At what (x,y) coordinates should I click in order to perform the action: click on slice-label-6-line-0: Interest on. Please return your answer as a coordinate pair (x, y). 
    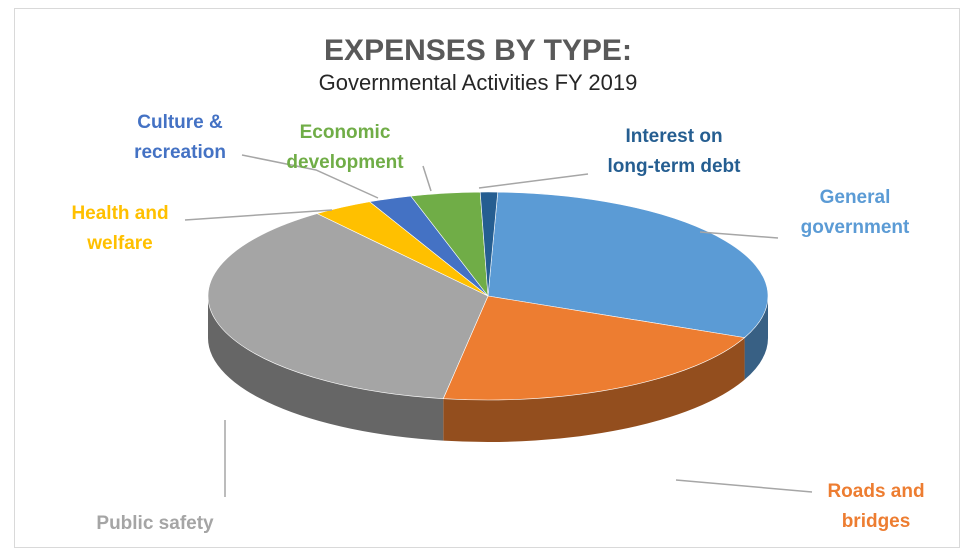
    Looking at the image, I should click on (673, 136).